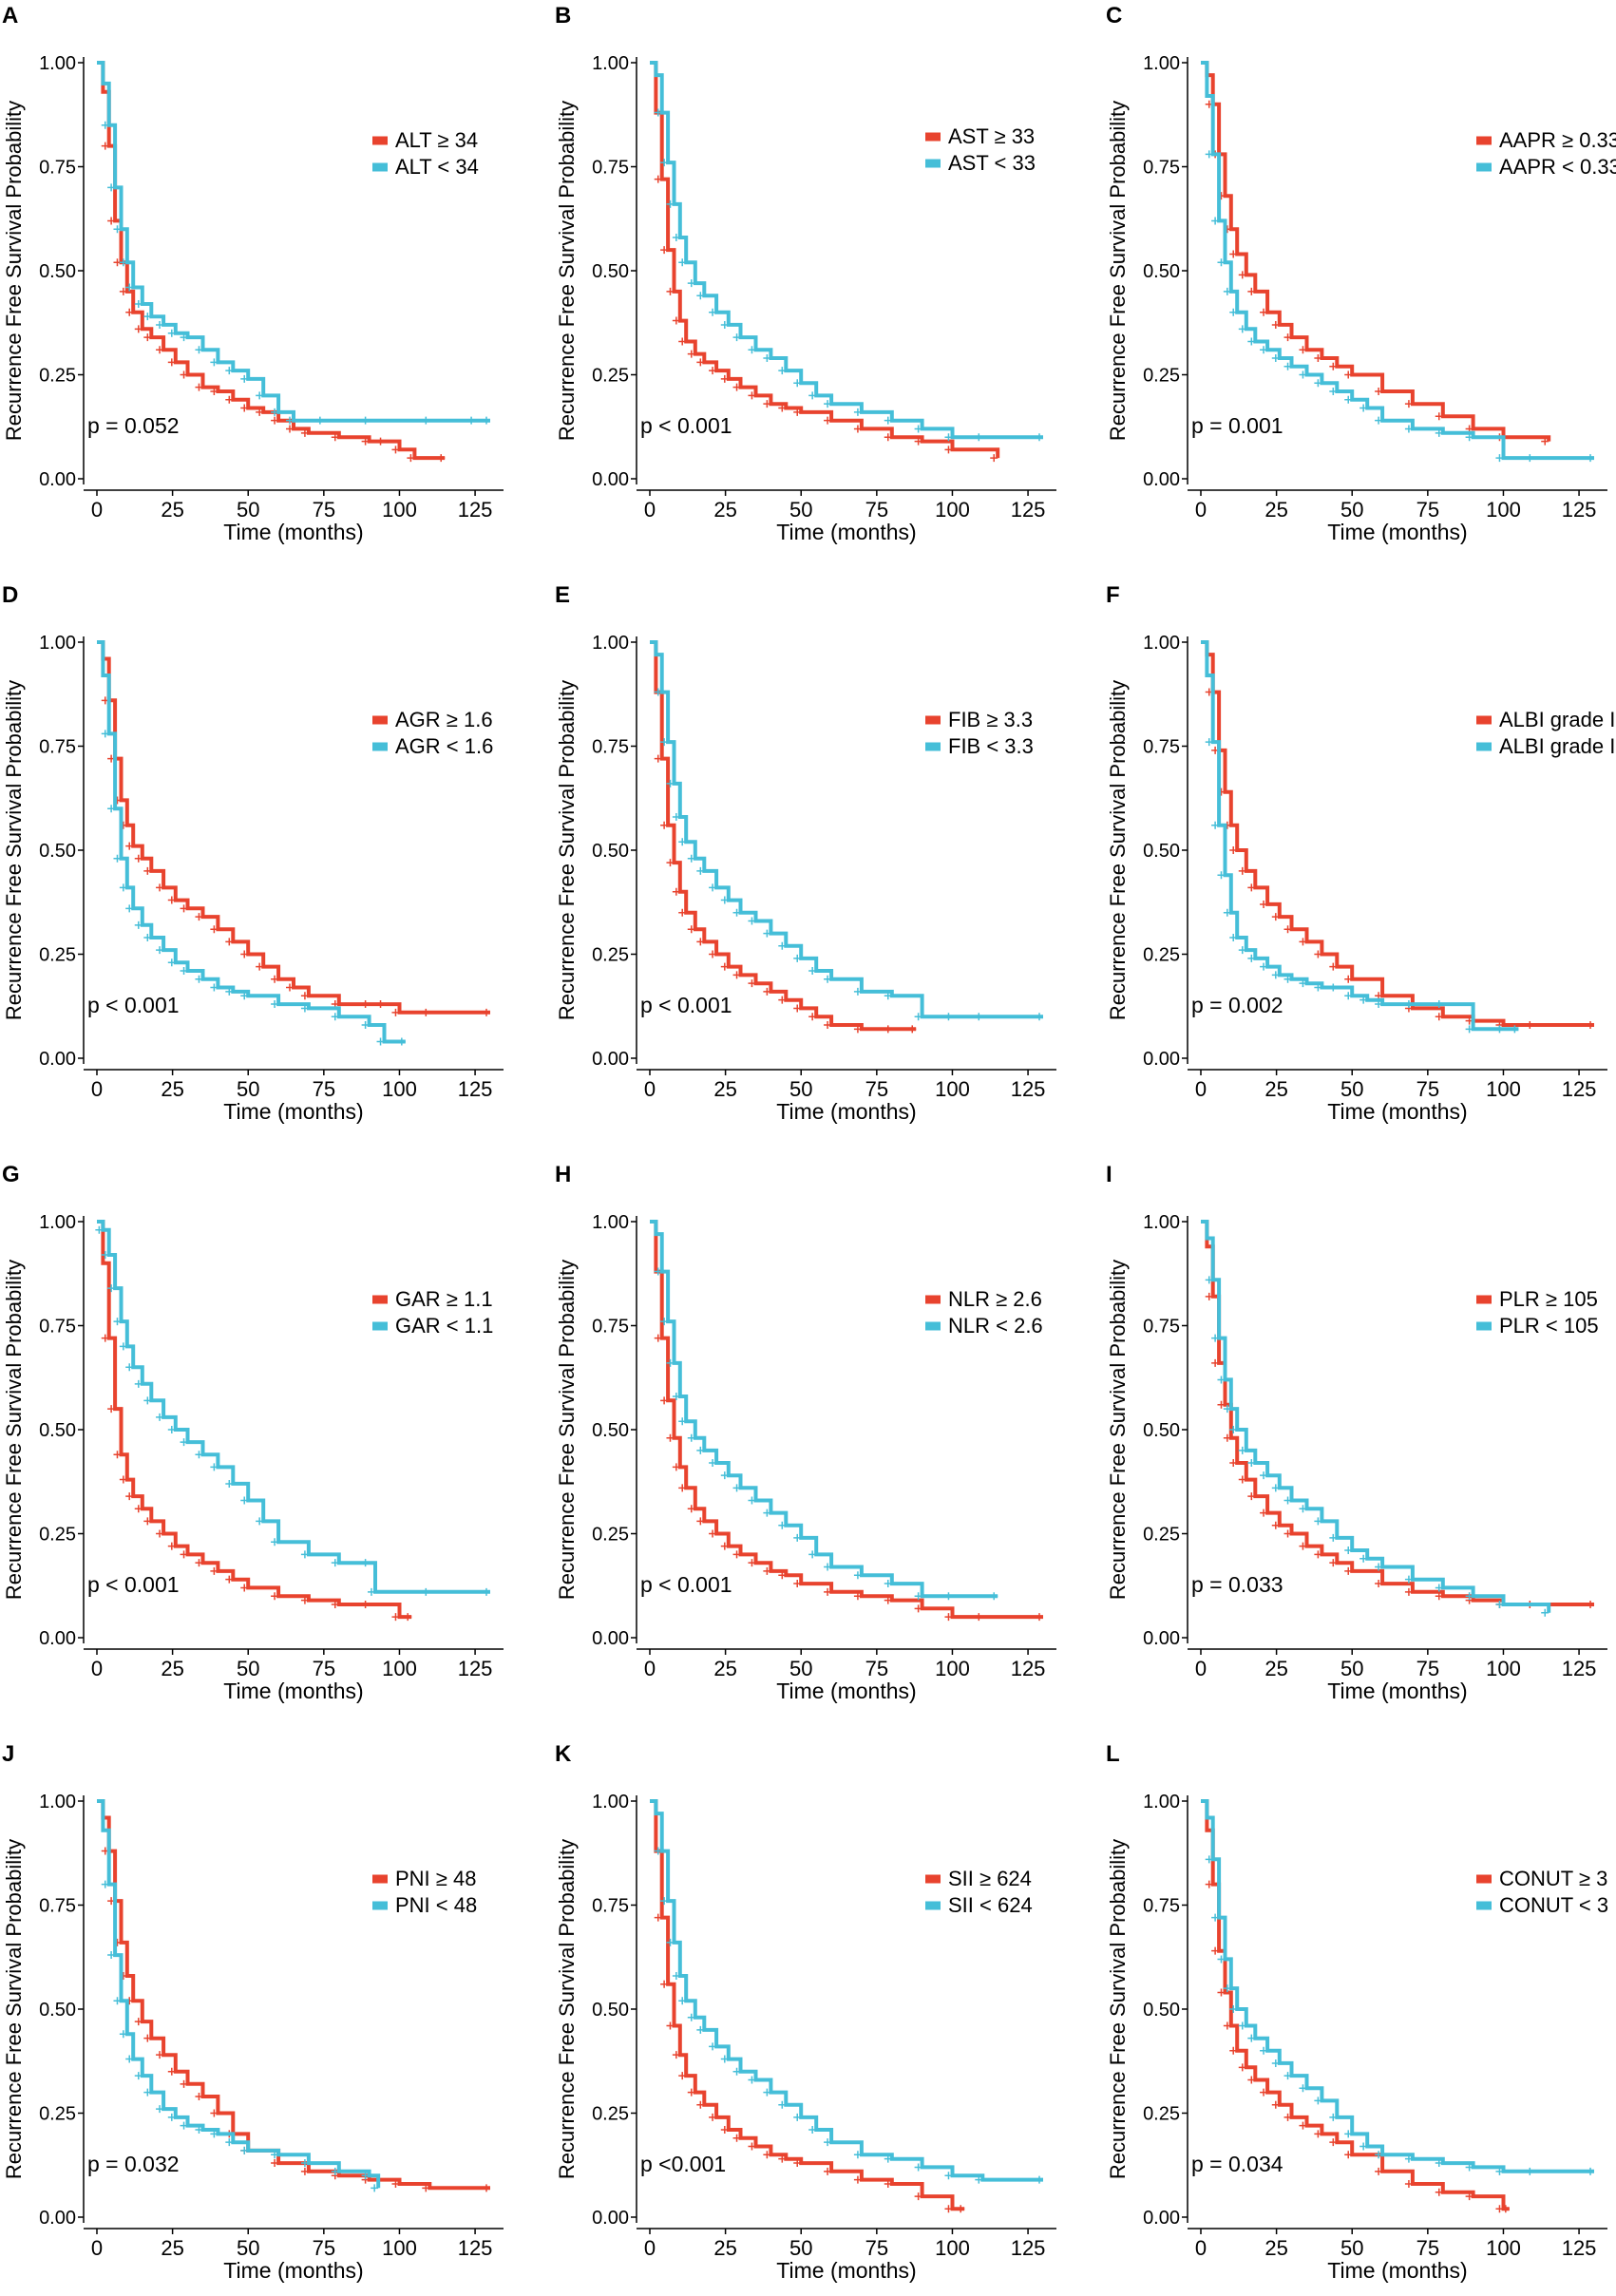  I want to click on curve-high-group, so click(1355, 2005).